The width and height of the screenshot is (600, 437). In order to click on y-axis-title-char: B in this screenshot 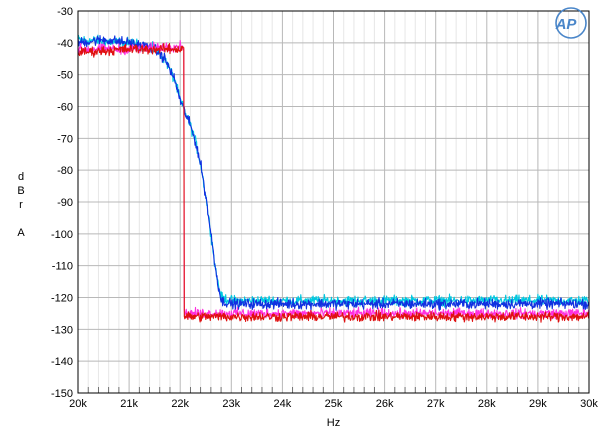, I will do `click(20, 191)`.